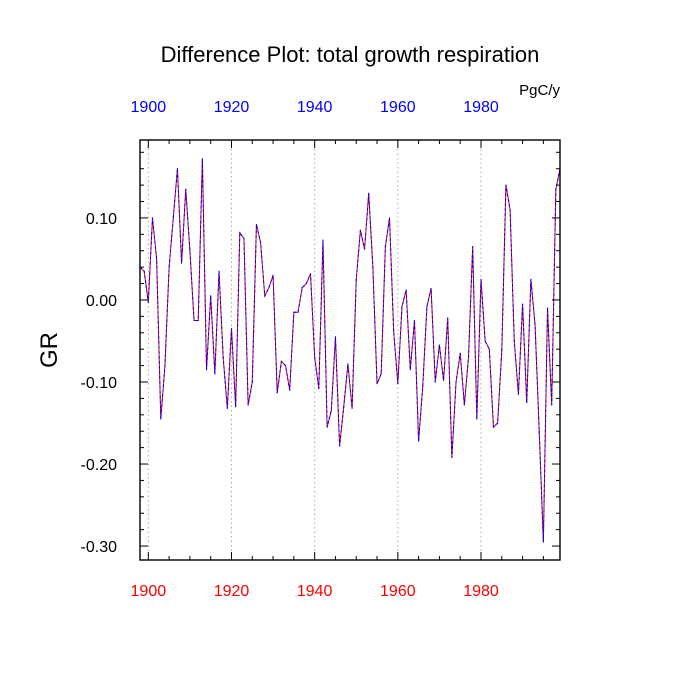  Describe the element at coordinates (232, 591) in the screenshot. I see `x-tick-label-bottom-1920: 1920` at that location.